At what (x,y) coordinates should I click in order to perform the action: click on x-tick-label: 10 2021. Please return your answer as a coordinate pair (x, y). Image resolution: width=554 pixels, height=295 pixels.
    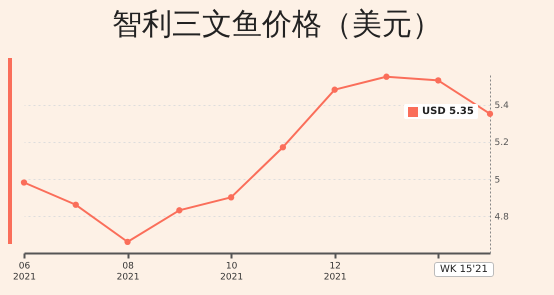
    Looking at the image, I should click on (232, 272).